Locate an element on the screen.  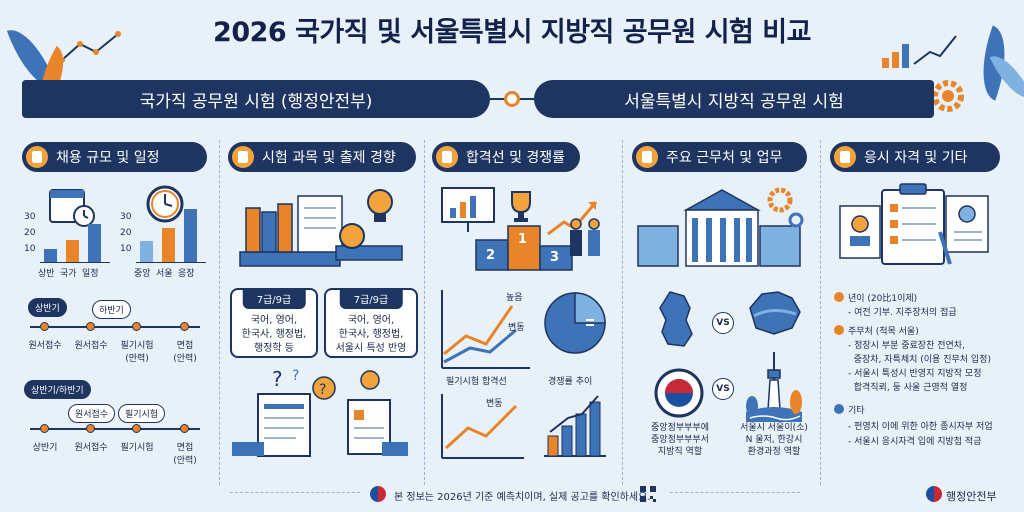
qr-code-icon is located at coordinates (648, 494).